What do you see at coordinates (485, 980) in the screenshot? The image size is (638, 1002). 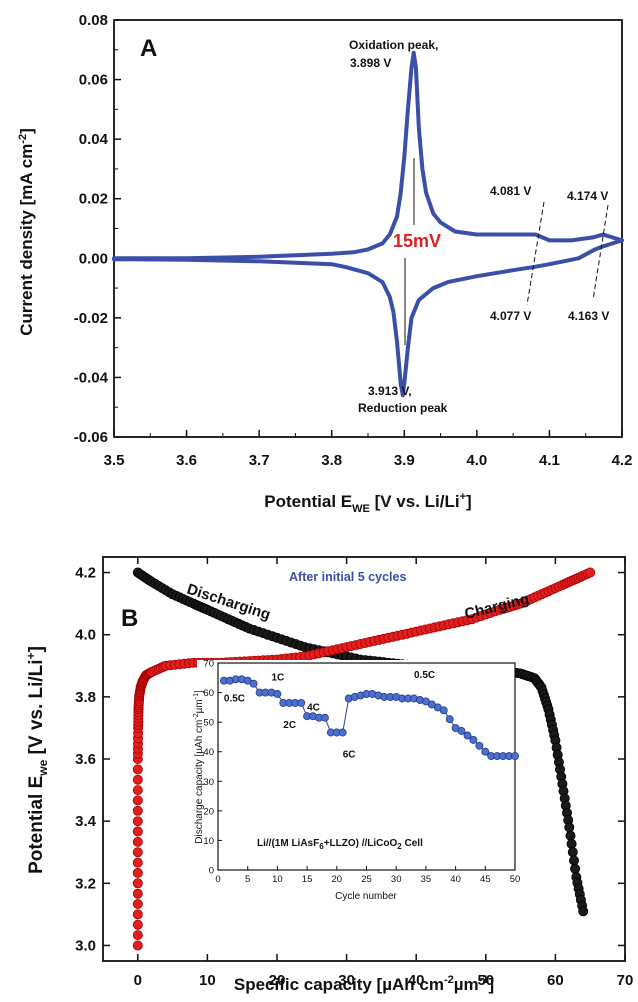 I see `x-tick-label-b: 50` at bounding box center [485, 980].